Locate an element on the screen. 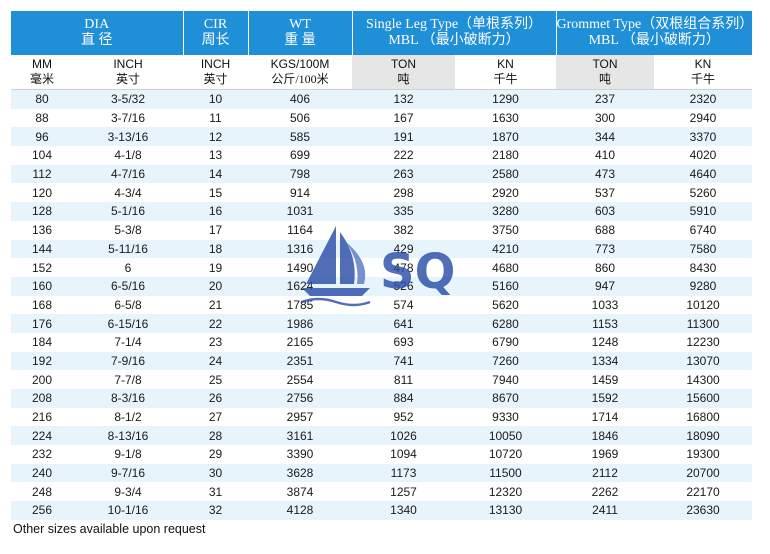 The image size is (770, 554). cell-grommet-ton: 1033 is located at coordinates (605, 305).